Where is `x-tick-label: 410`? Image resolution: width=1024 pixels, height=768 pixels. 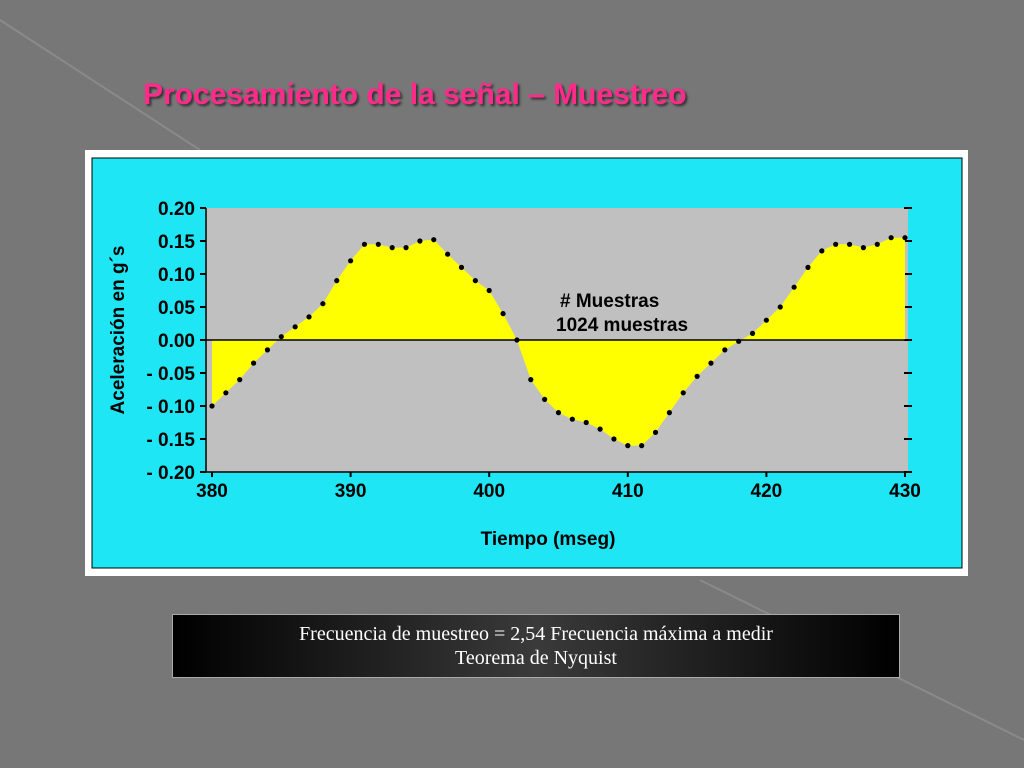
x-tick-label: 410 is located at coordinates (628, 491).